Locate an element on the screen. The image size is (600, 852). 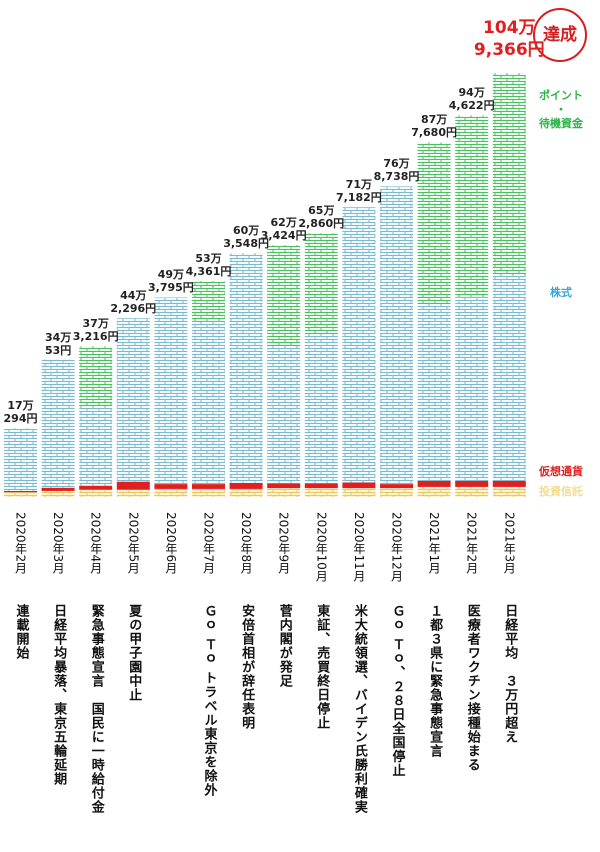
x-tick-label: 2020年5月 is located at coordinates (133, 543).